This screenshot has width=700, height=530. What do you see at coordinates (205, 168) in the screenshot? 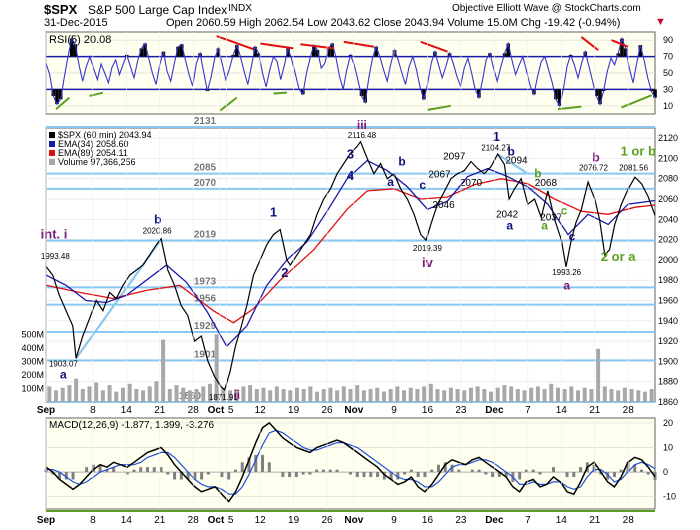
I see `level-label: 2085` at bounding box center [205, 168].